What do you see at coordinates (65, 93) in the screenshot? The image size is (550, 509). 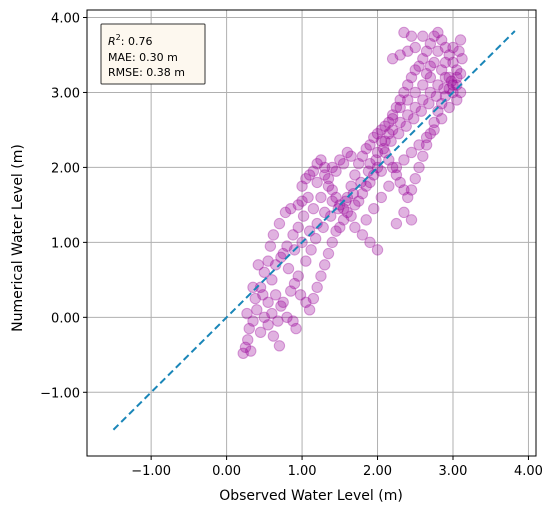 I see `y-tick-label-4: 3.00` at bounding box center [65, 93].